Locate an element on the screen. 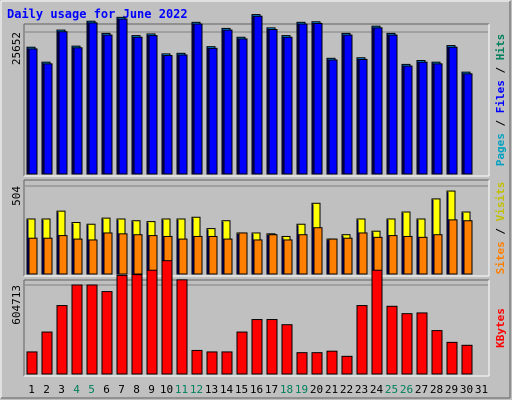 The height and width of the screenshot is (400, 512). x-tick-label-8: 8 is located at coordinates (136, 389).